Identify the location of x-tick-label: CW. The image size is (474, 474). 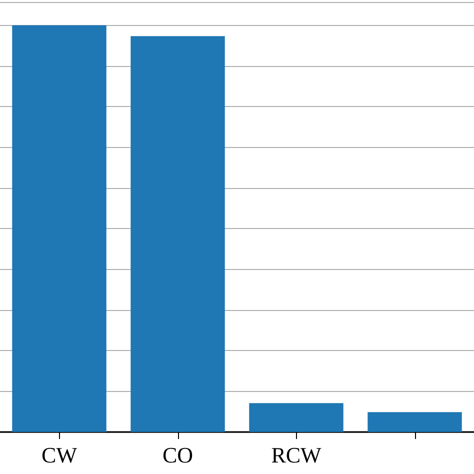
(60, 455).